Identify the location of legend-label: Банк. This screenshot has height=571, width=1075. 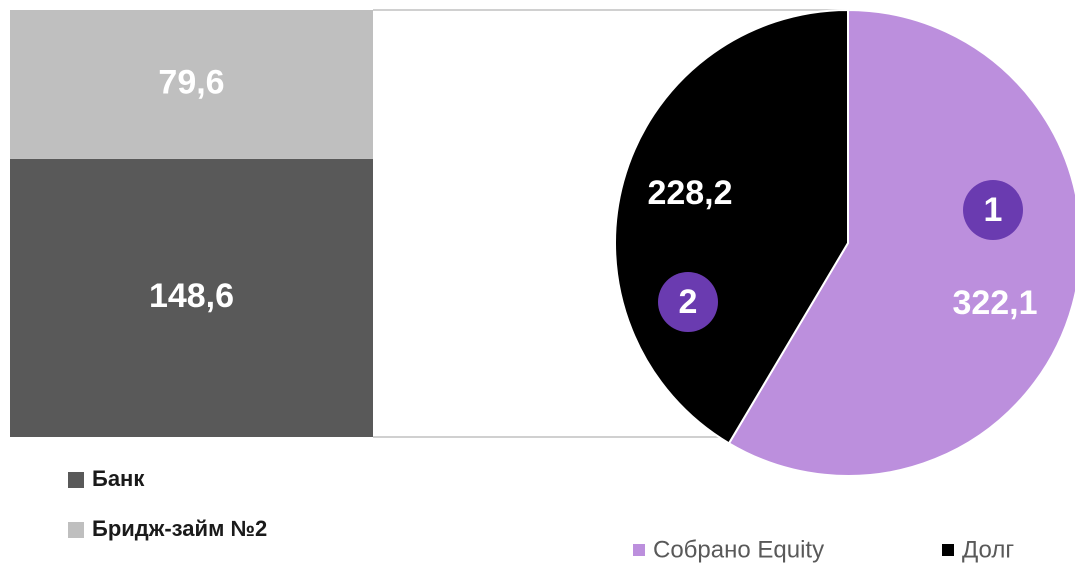
(118, 478).